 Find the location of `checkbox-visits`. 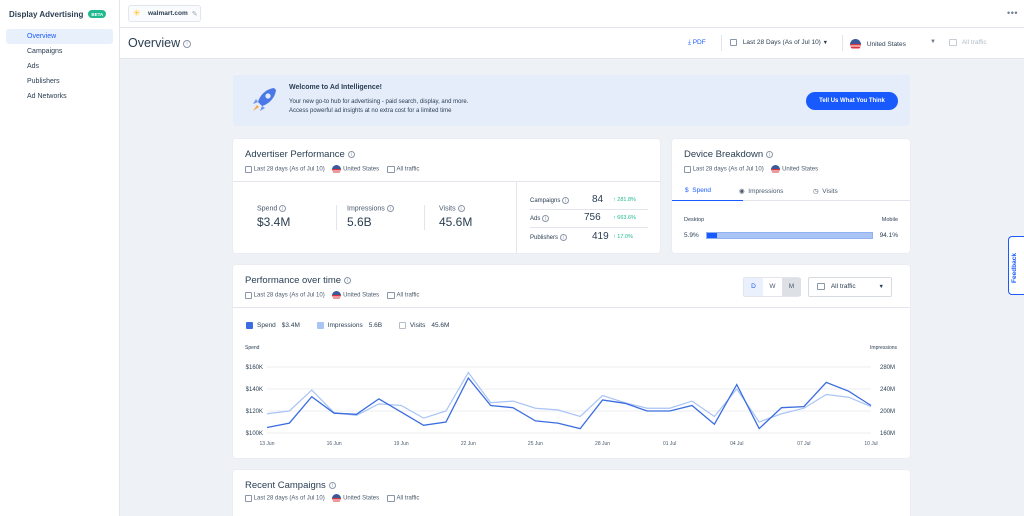

checkbox-visits is located at coordinates (402, 325).